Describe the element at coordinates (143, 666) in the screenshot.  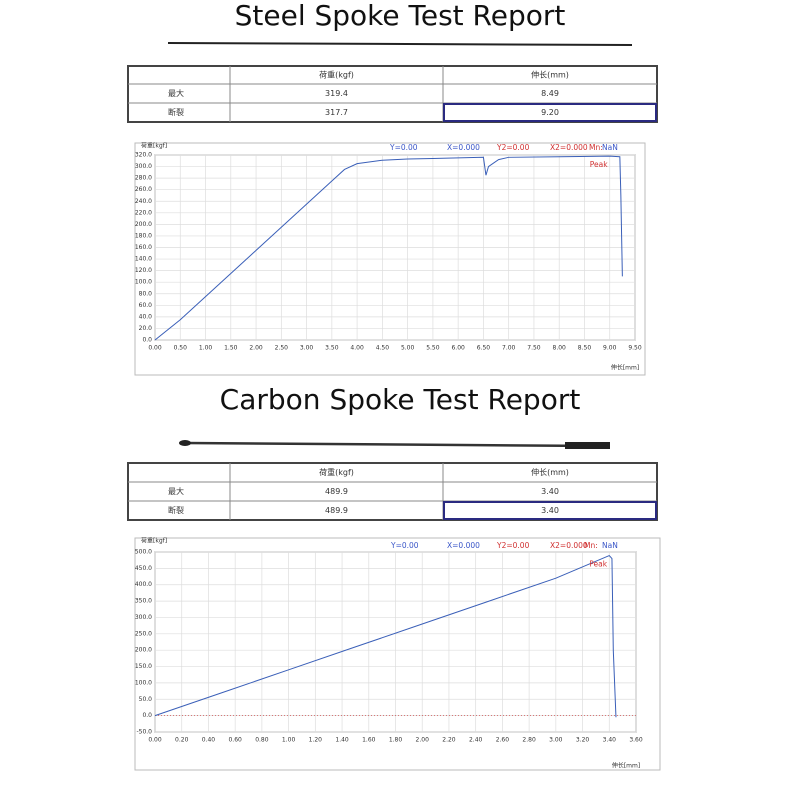
I see `y-tick-label: 150.0` at that location.